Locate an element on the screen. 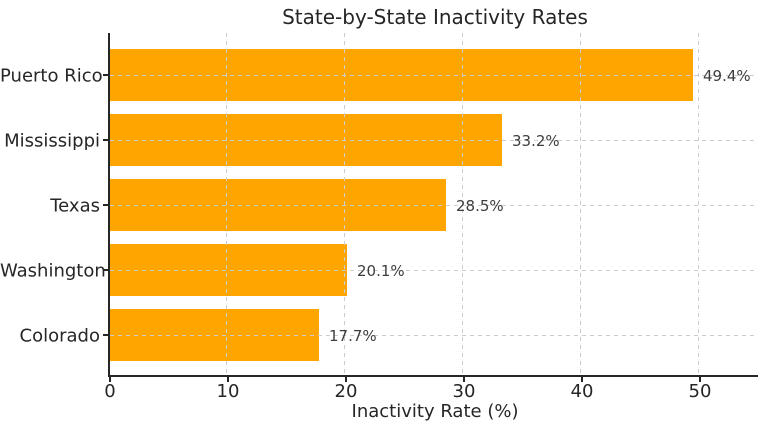 Image resolution: width=768 pixels, height=428 pixels. x-tick-label: 20 is located at coordinates (346, 391).